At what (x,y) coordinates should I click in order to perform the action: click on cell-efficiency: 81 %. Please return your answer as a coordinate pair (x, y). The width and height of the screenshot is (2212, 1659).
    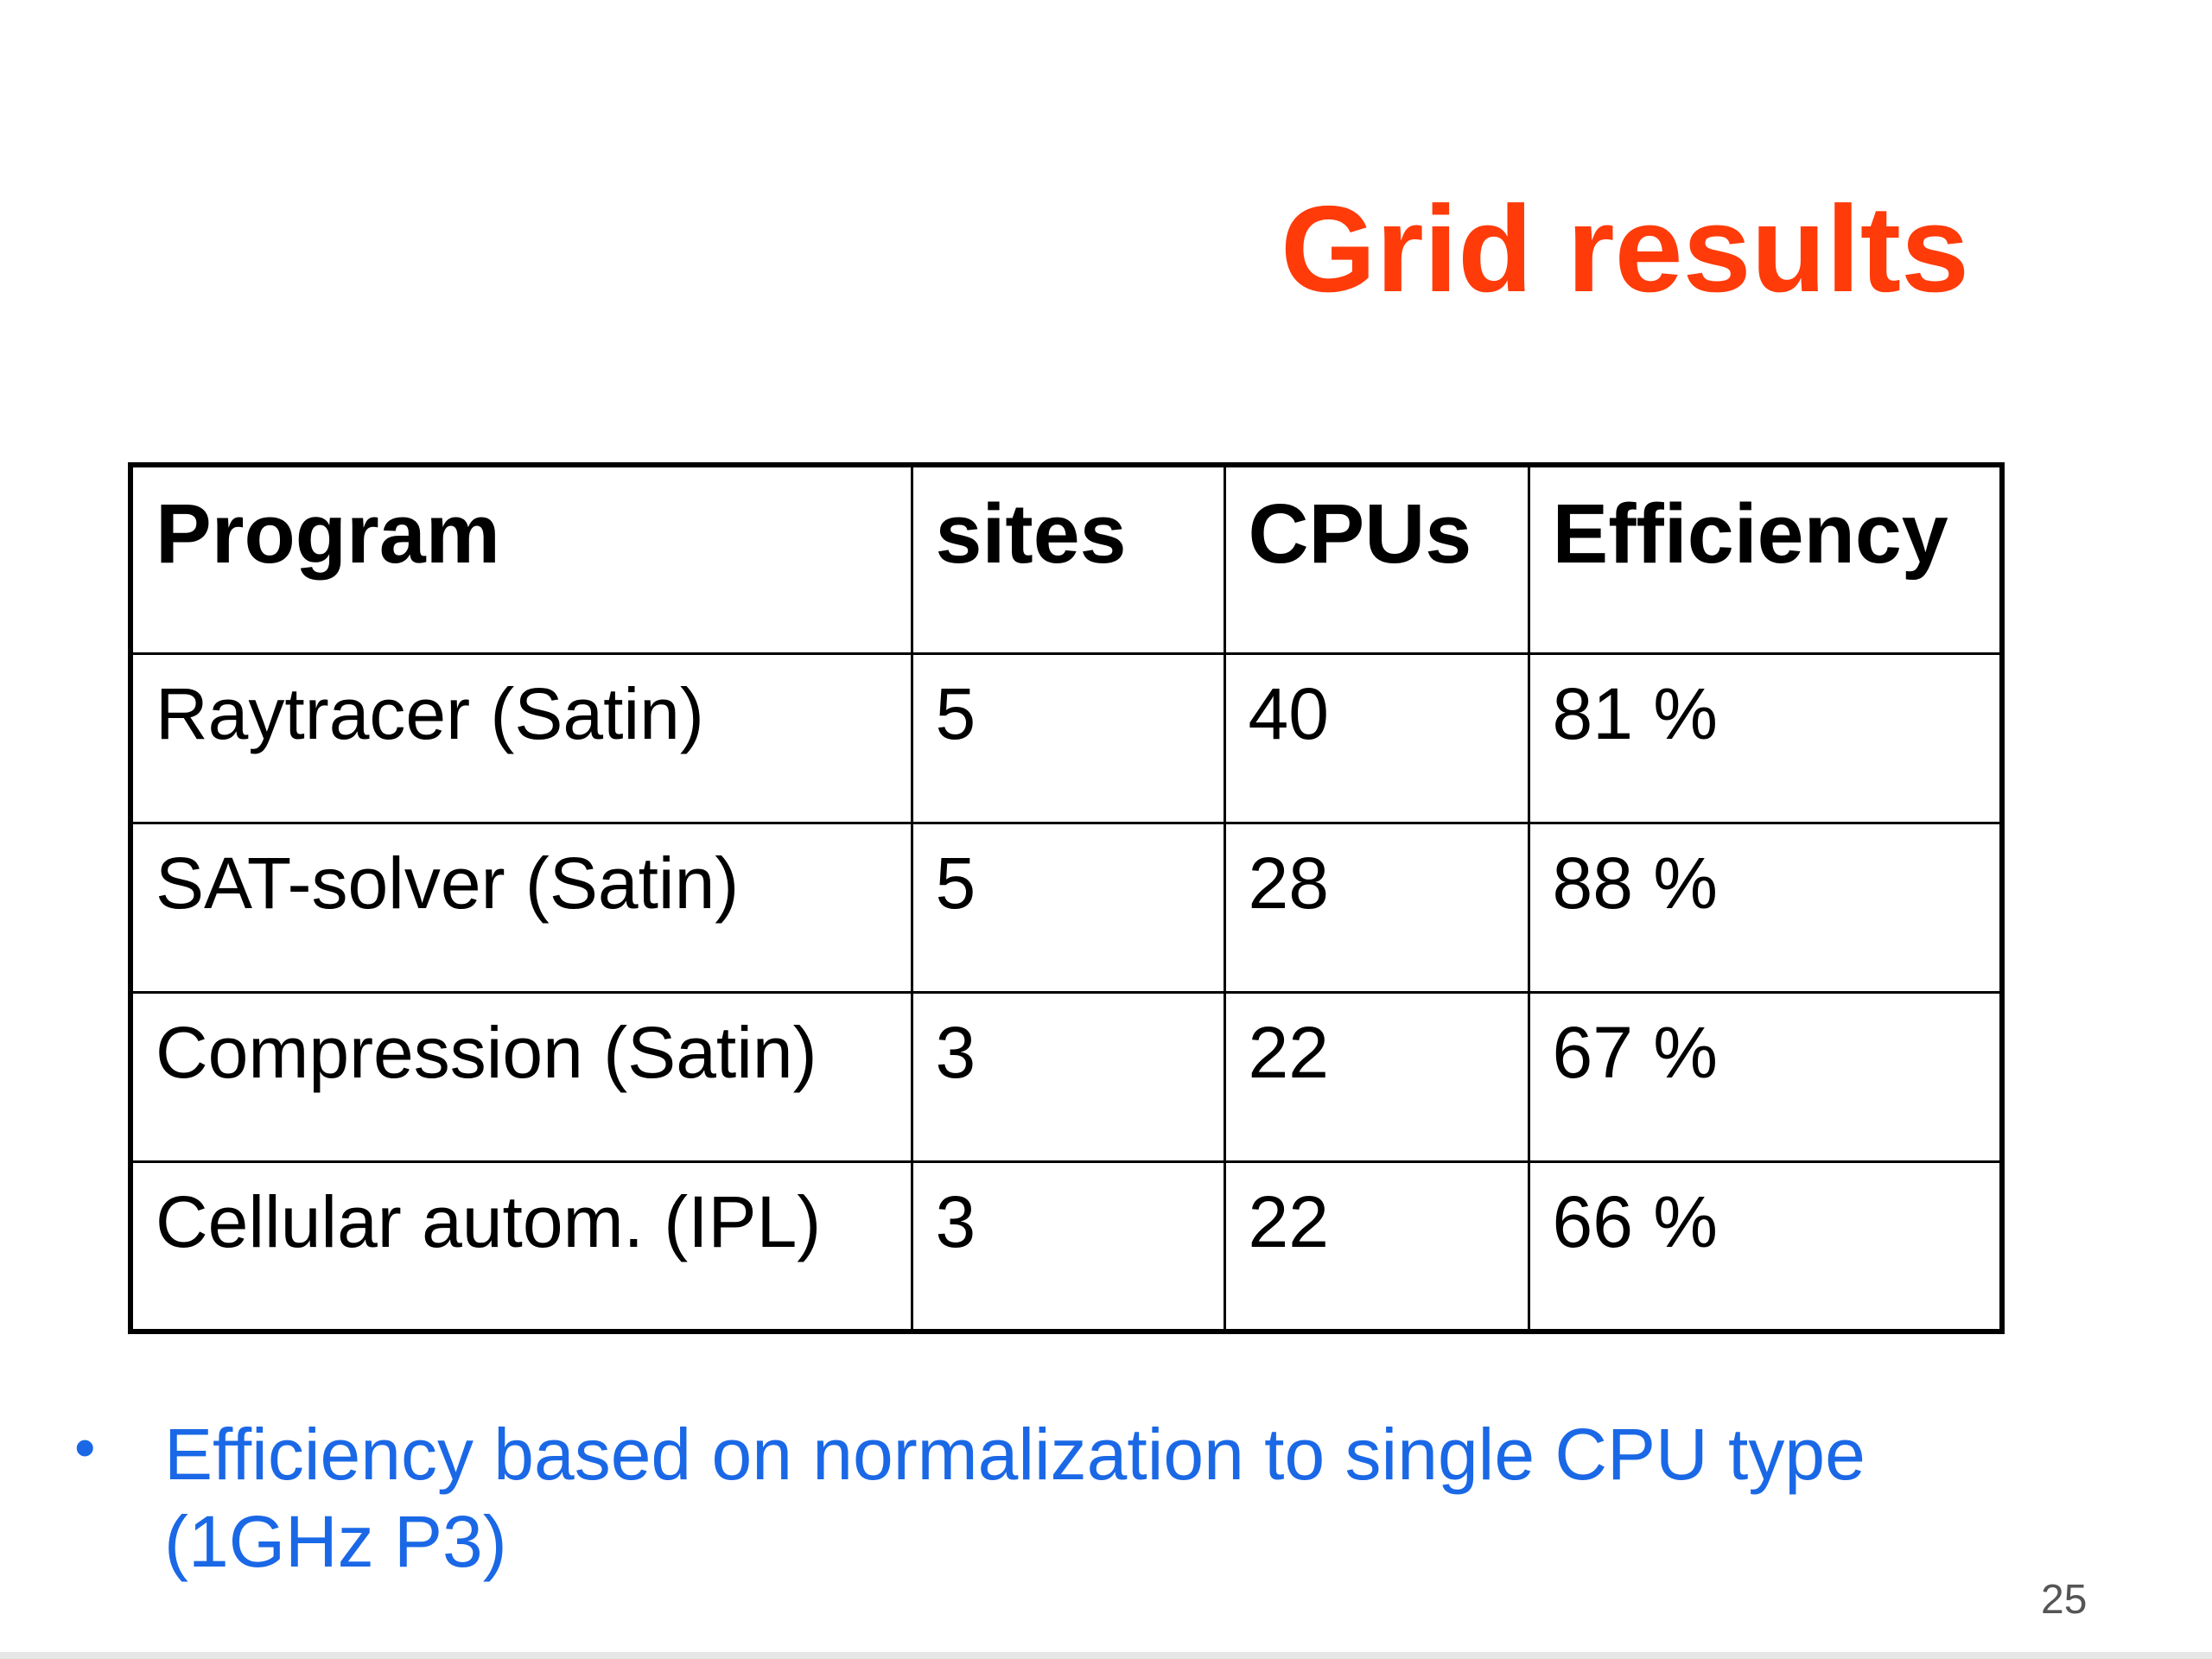
    Looking at the image, I should click on (1765, 738).